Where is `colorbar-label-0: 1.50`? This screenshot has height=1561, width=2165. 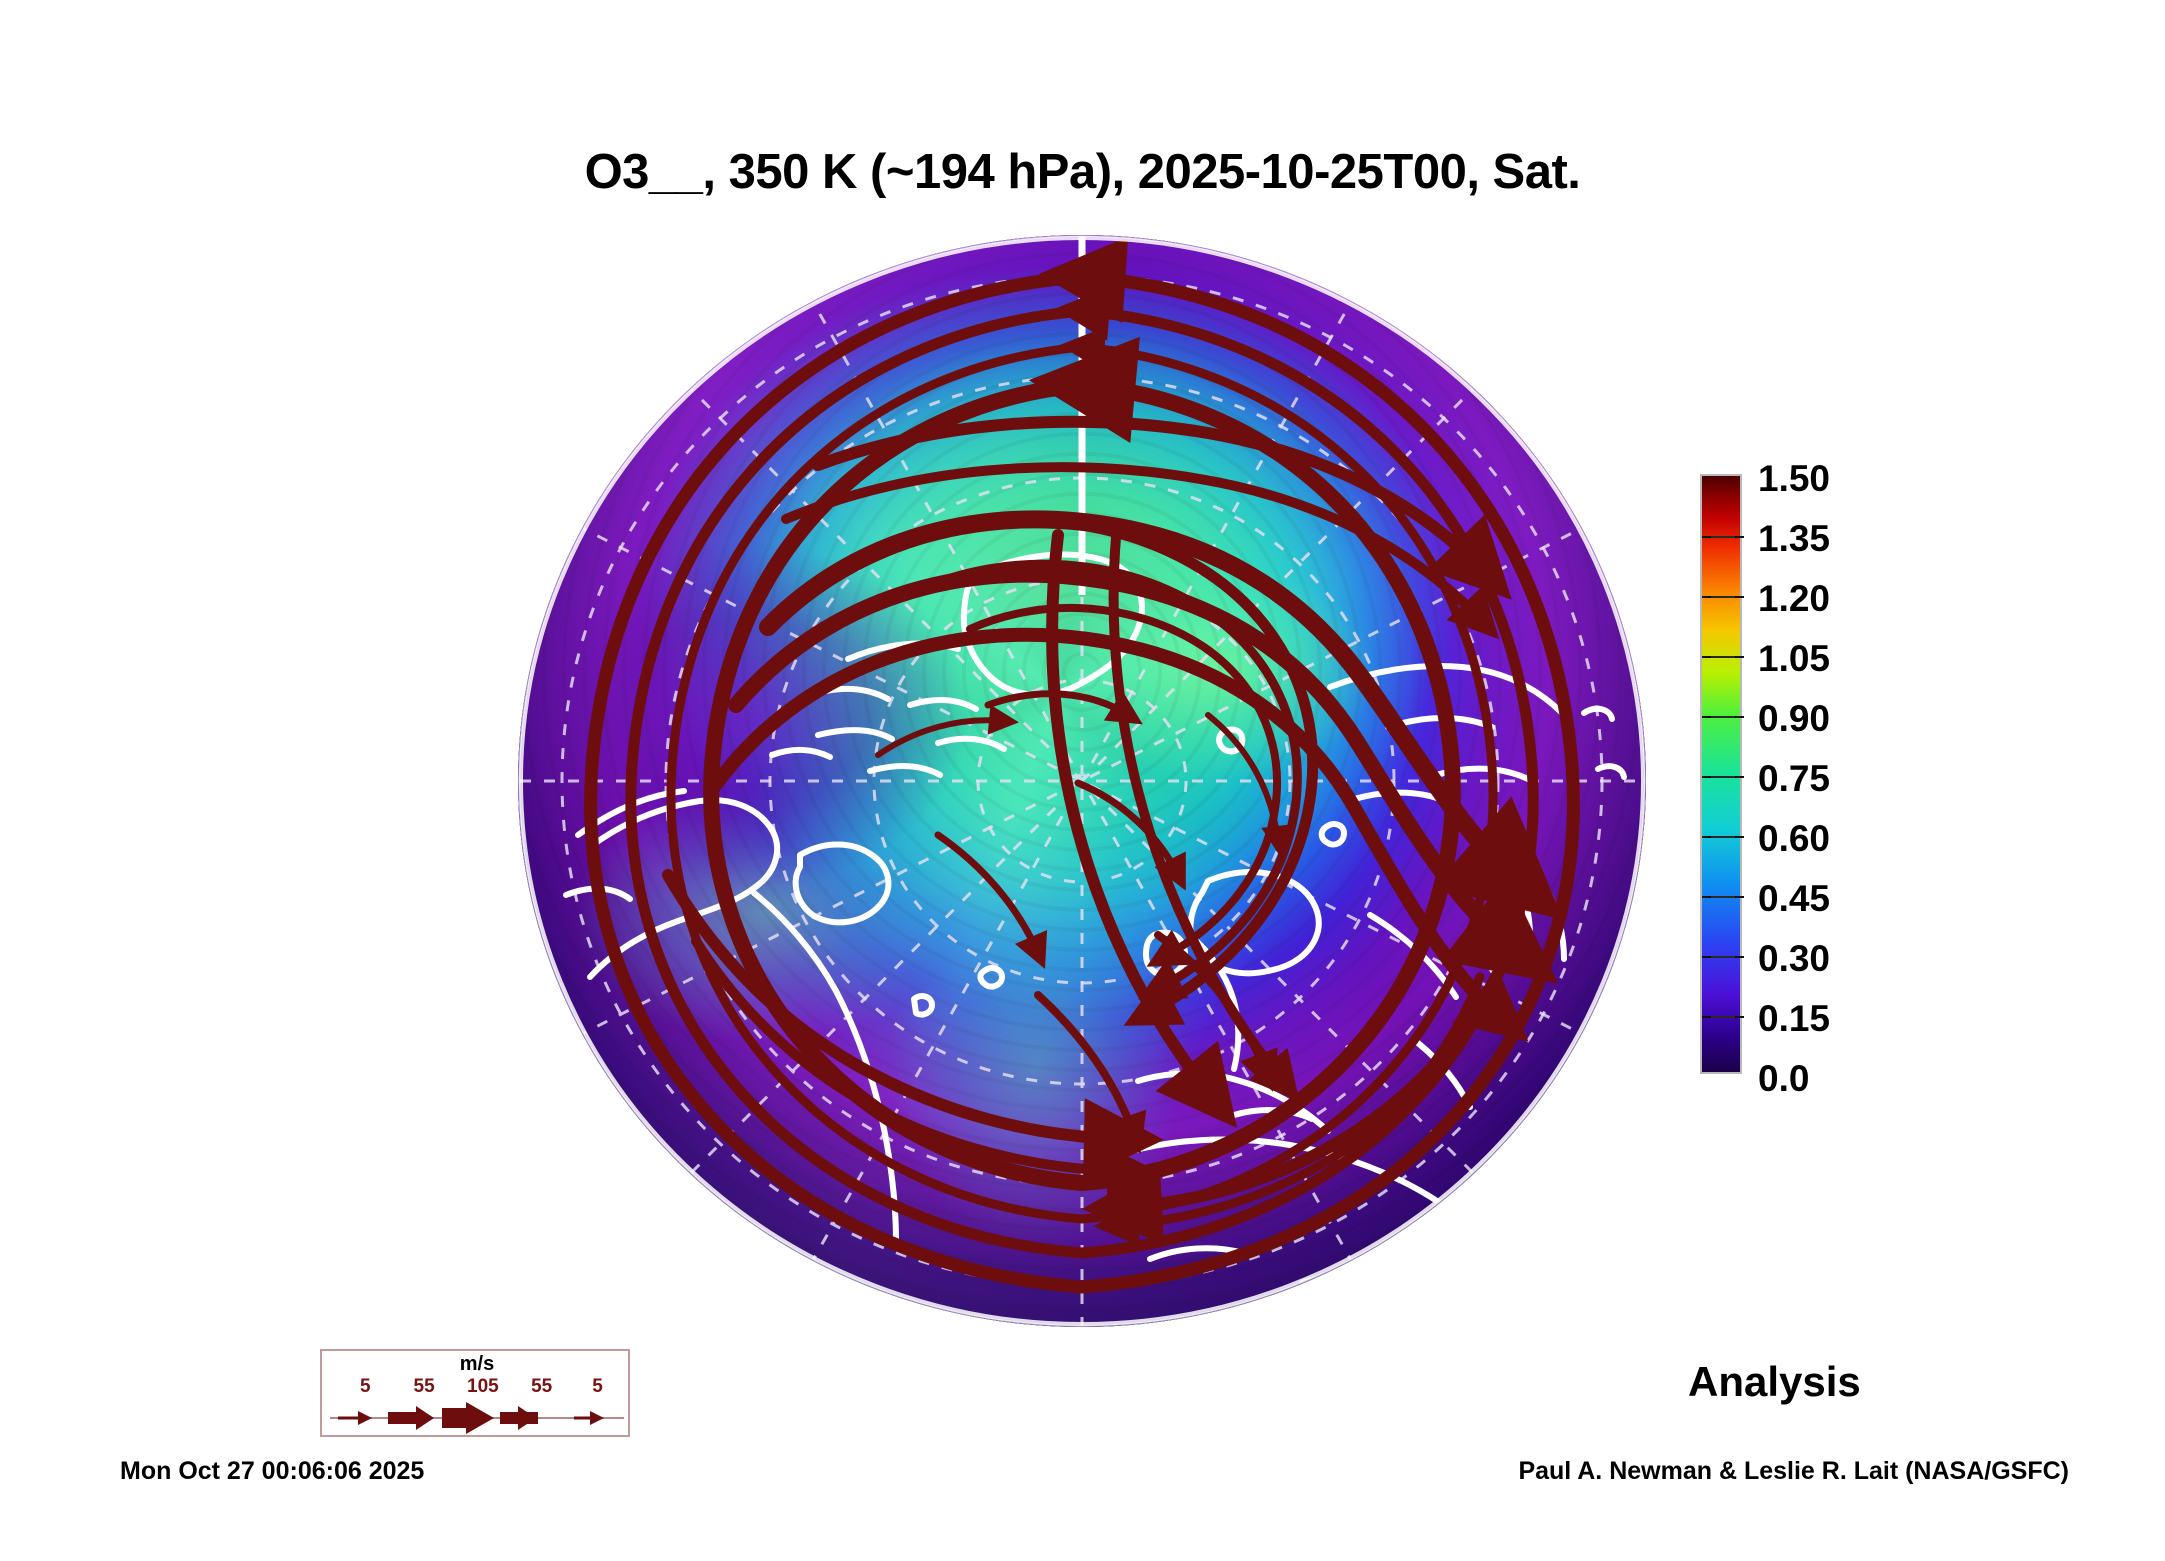
colorbar-label-0: 1.50 is located at coordinates (1794, 478).